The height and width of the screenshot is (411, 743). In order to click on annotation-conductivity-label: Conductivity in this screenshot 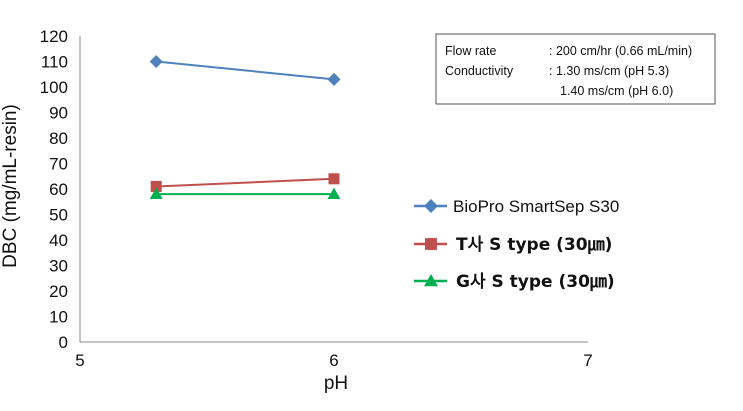, I will do `click(479, 71)`.